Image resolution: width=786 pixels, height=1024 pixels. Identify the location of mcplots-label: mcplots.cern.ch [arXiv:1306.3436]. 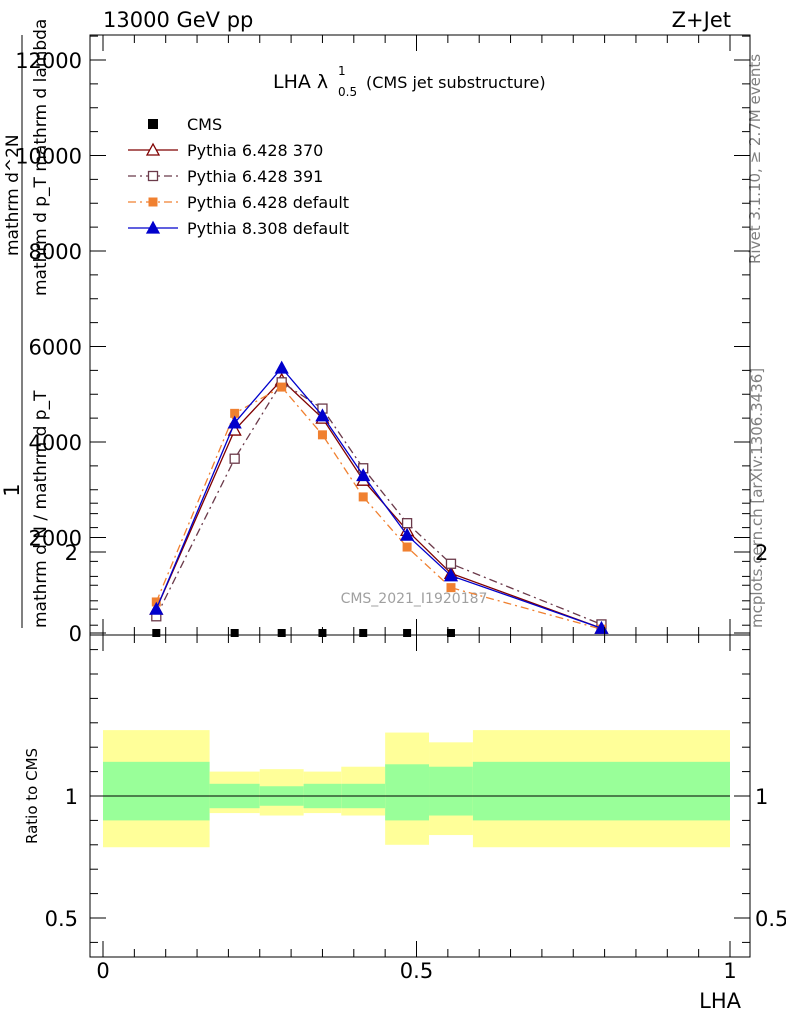
(757, 498).